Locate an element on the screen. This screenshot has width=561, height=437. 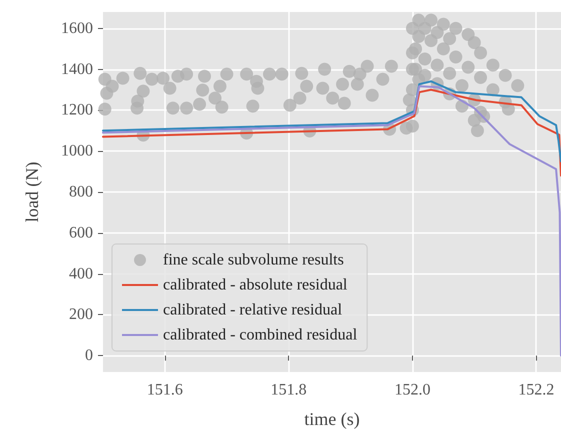
y-axis-title: load (N) is located at coordinates (32, 192).